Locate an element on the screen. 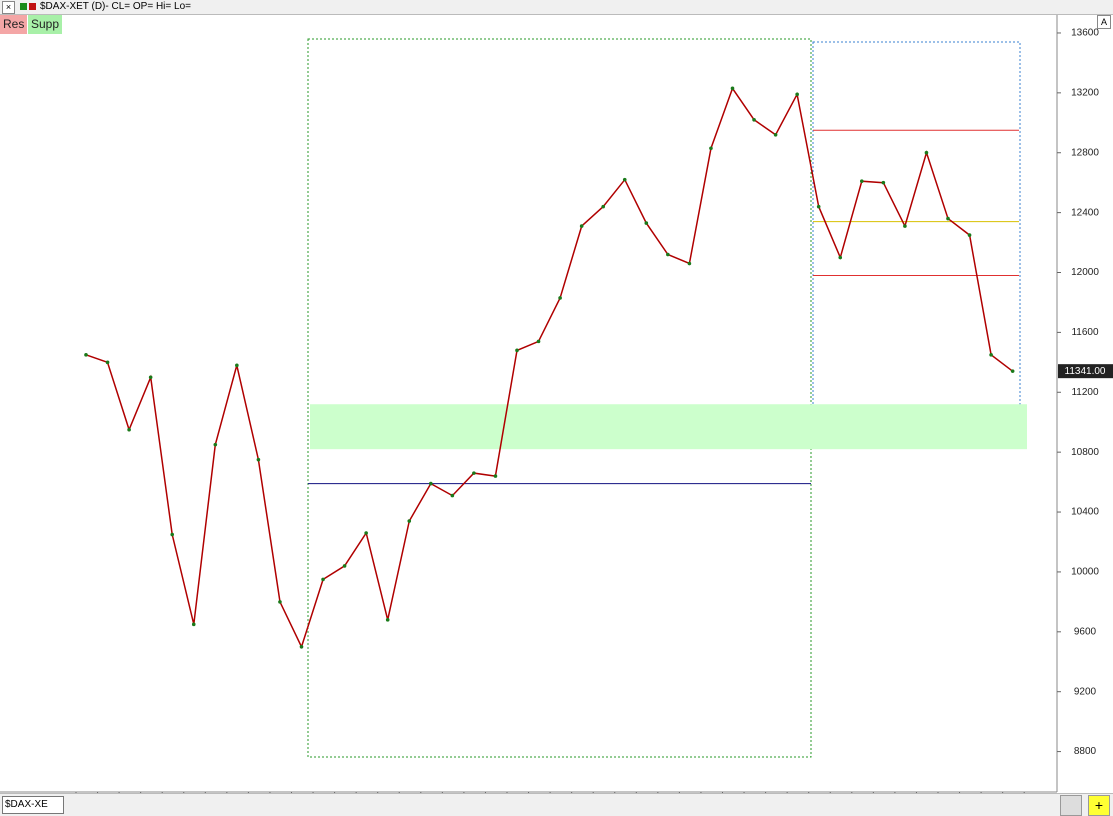 This screenshot has width=1113, height=816. price-label-bg is located at coordinates (1085, 371).